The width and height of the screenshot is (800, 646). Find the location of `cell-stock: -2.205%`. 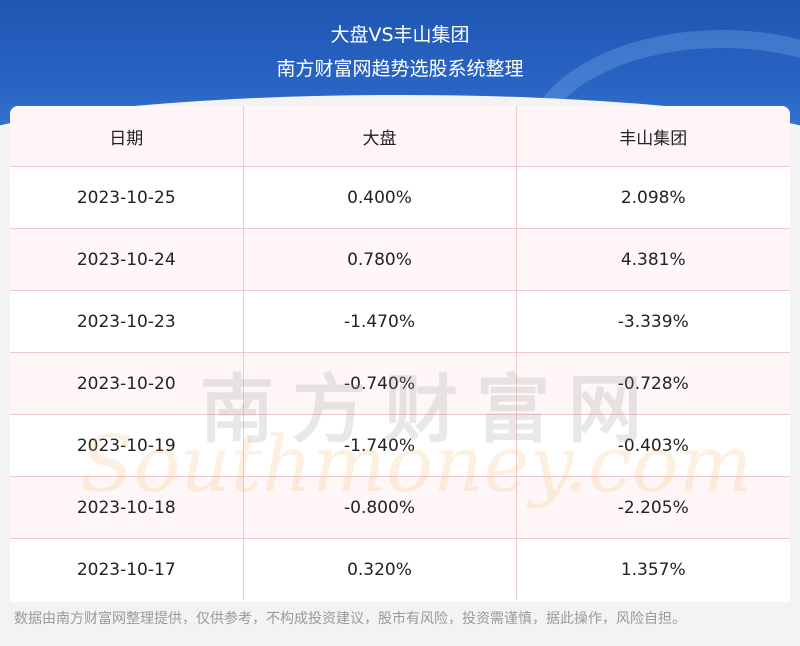

cell-stock: -2.205% is located at coordinates (653, 507).